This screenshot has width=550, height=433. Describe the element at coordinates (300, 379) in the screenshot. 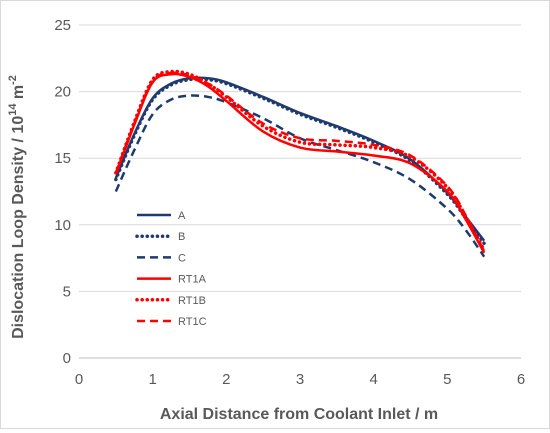

I see `x-tick-label: 3` at that location.